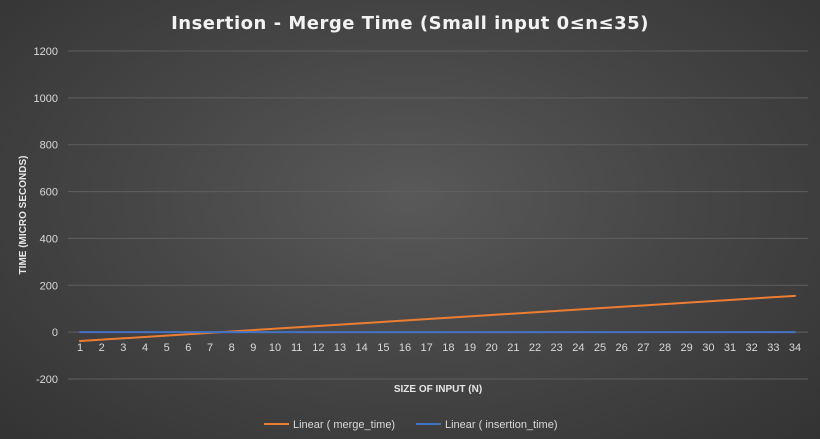 This screenshot has width=820, height=439. What do you see at coordinates (438, 389) in the screenshot?
I see `x-axis-label: SIZE OF INPUT (N)` at bounding box center [438, 389].